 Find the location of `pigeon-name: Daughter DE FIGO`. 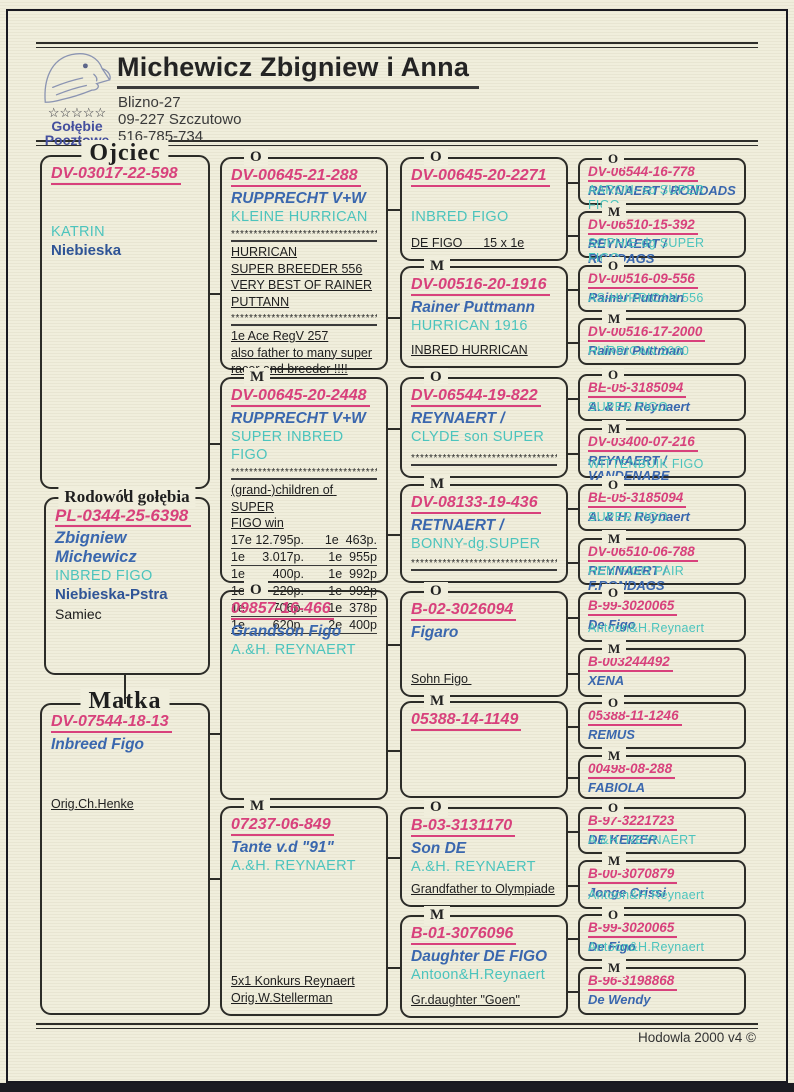

pigeon-name: Daughter DE FIGO is located at coordinates (479, 956).